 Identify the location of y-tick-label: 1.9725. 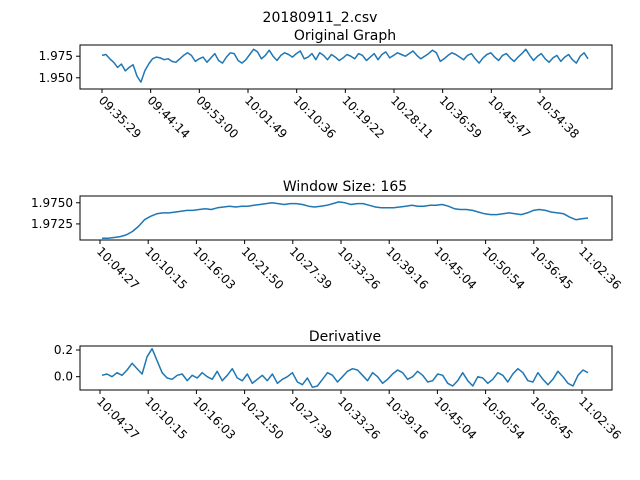
(52, 224).